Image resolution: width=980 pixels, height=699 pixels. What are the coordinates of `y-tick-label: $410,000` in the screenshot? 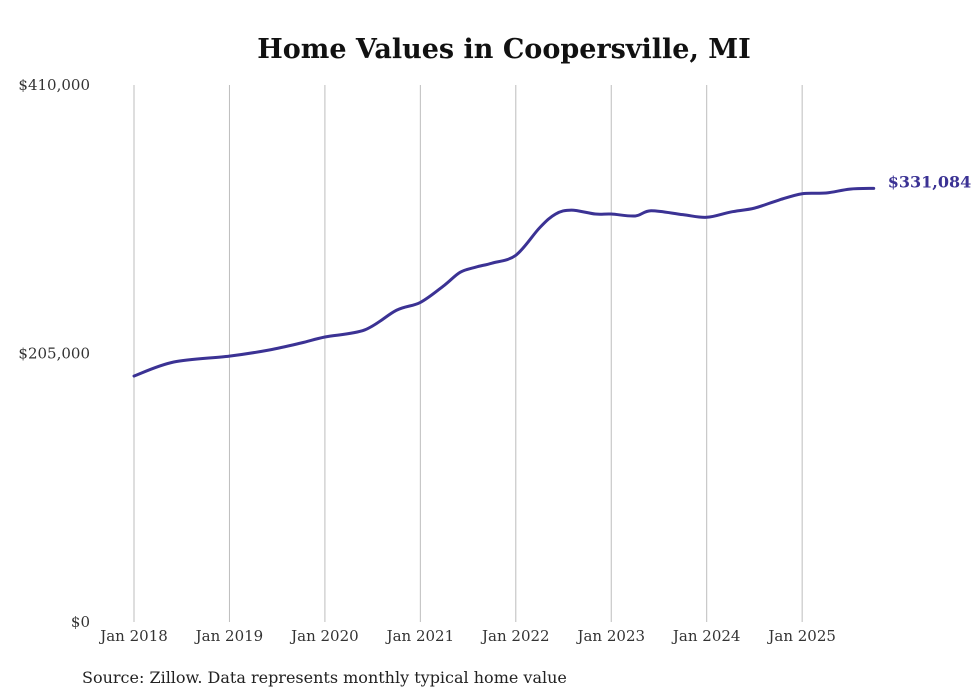 It's located at (54, 85).